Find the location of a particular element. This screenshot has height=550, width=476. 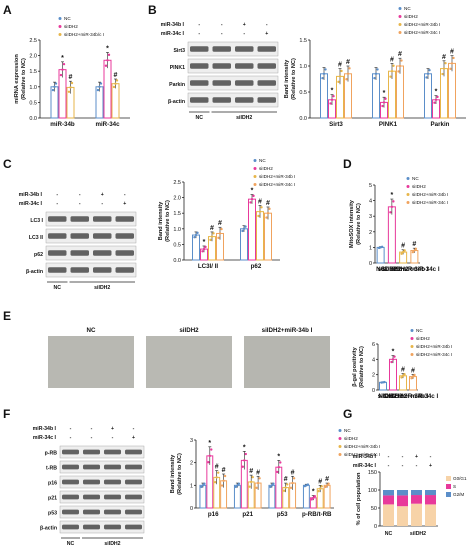

y-tick-label-c: 2.5 is located at coordinates (177, 183).